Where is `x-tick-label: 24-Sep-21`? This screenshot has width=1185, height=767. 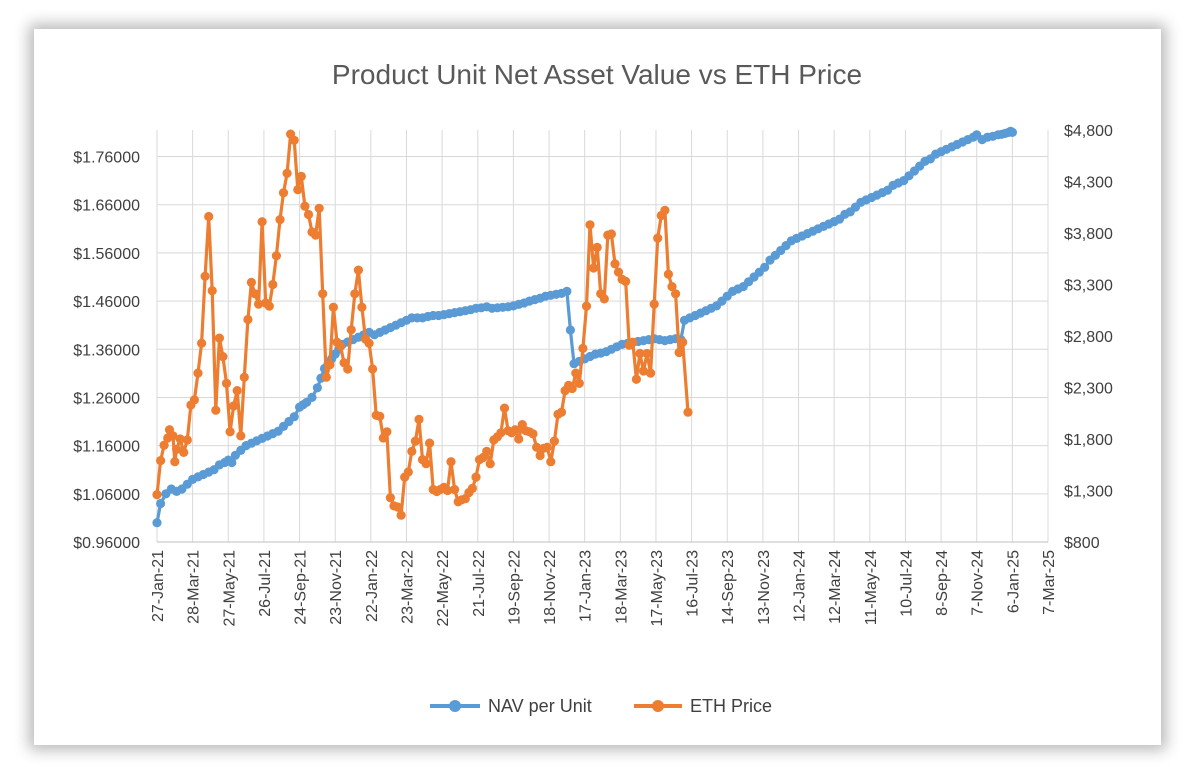 x-tick-label: 24-Sep-21 is located at coordinates (301, 587).